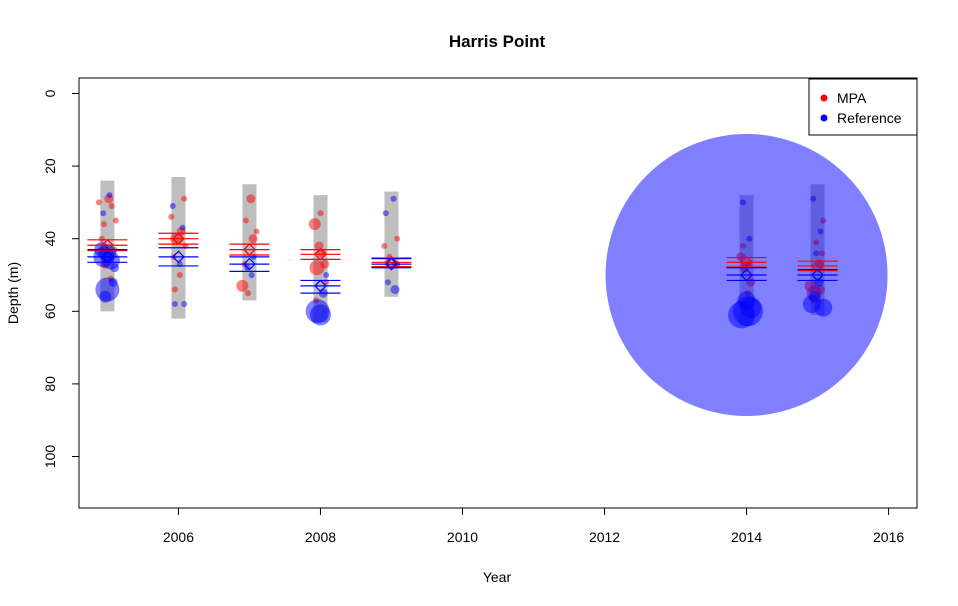  Describe the element at coordinates (888, 537) in the screenshot. I see `x-tick-label: 2016` at that location.